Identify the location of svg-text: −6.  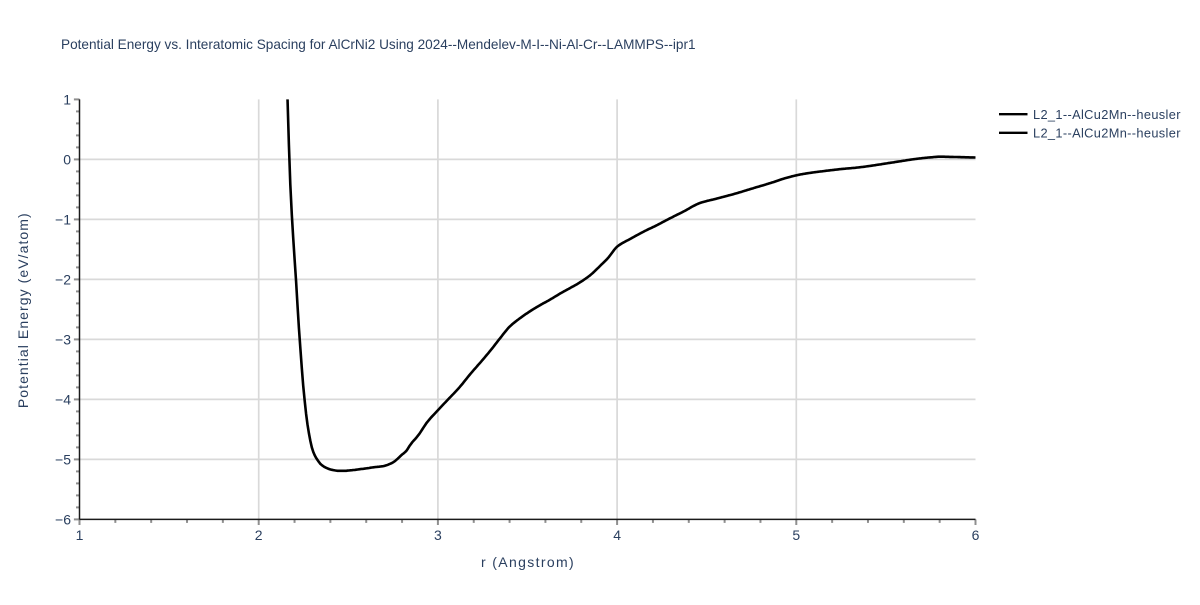
(63, 519).